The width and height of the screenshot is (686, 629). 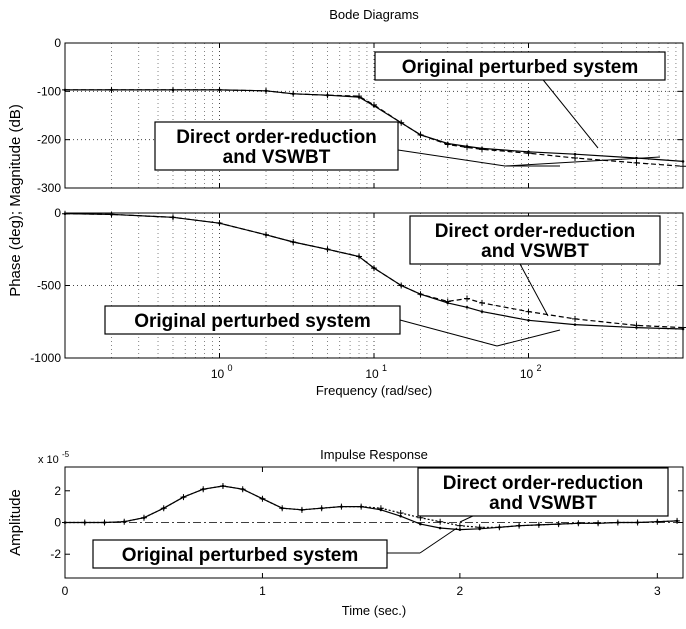 I want to click on y-tick-label: 0, so click(x=57, y=523).